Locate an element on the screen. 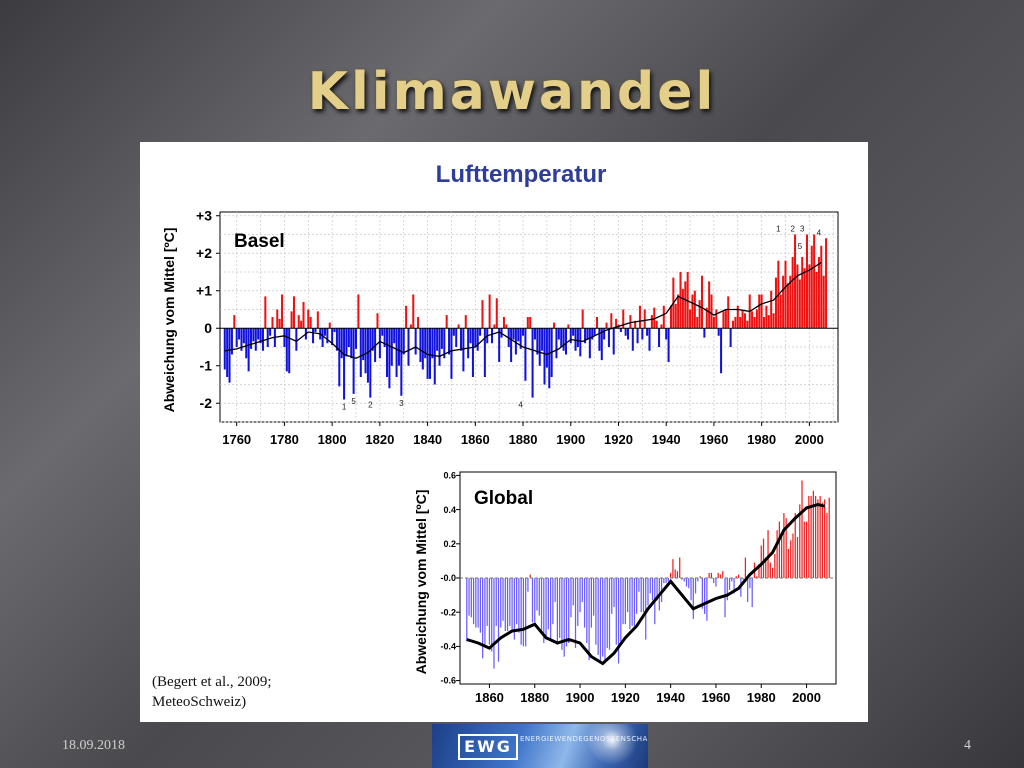 This screenshot has width=1024, height=768. bar-1957 is located at coordinates (706, 318).